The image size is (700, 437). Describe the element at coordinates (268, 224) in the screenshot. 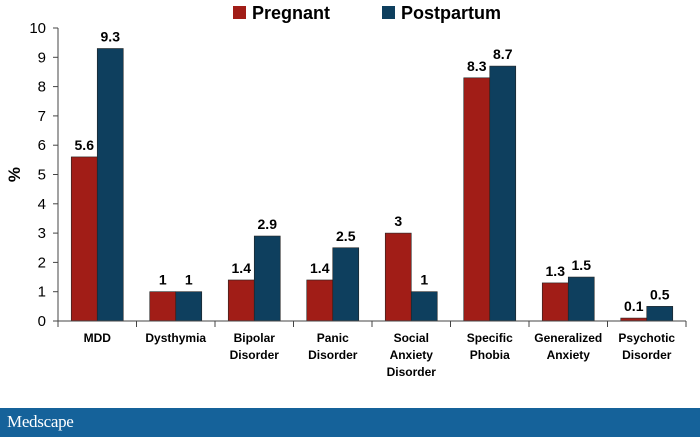

I see `data-label-postpartum: 2.9` at that location.